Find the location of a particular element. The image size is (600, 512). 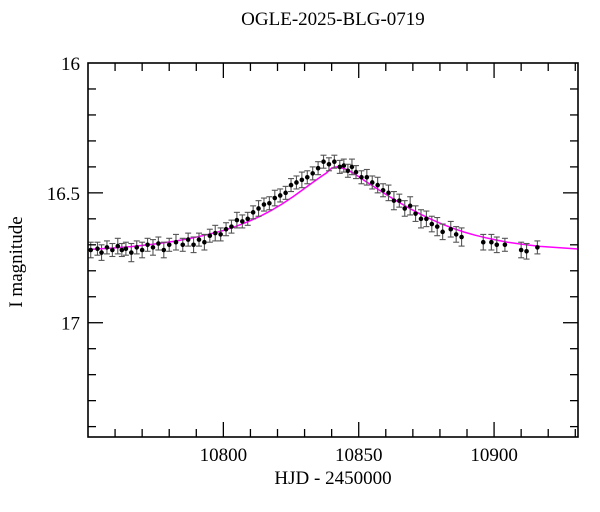

y-tick-label: 16.5 is located at coordinates (63, 194).